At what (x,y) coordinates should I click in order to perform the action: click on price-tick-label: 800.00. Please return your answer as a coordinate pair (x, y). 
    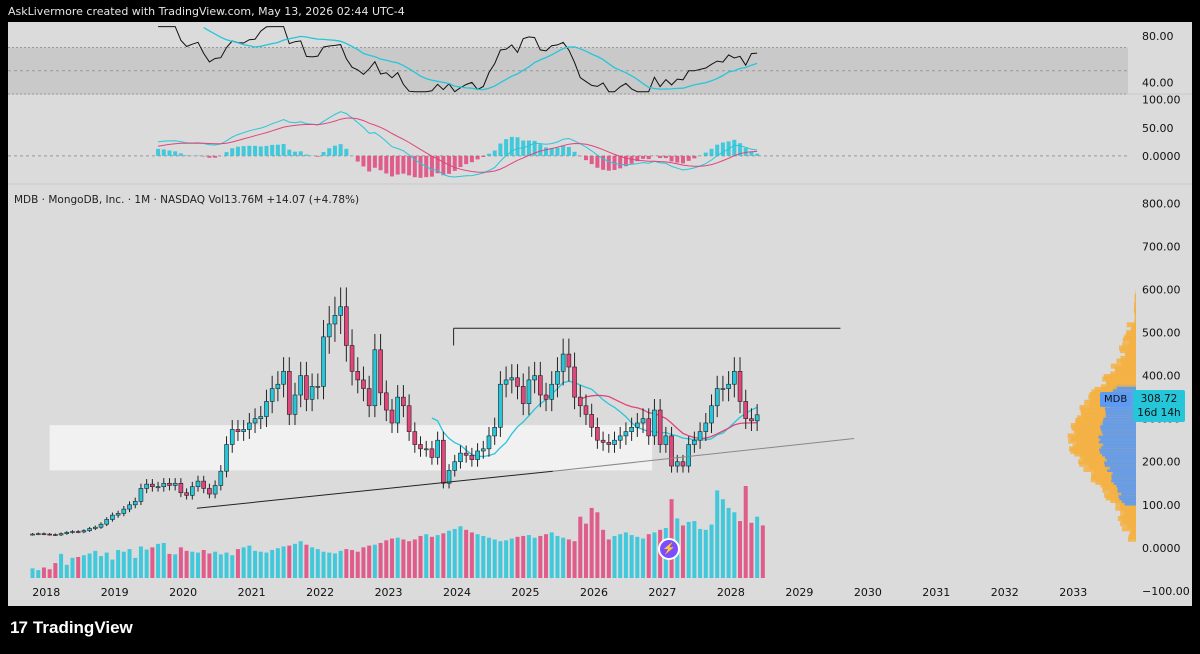
    Looking at the image, I should click on (1161, 203).